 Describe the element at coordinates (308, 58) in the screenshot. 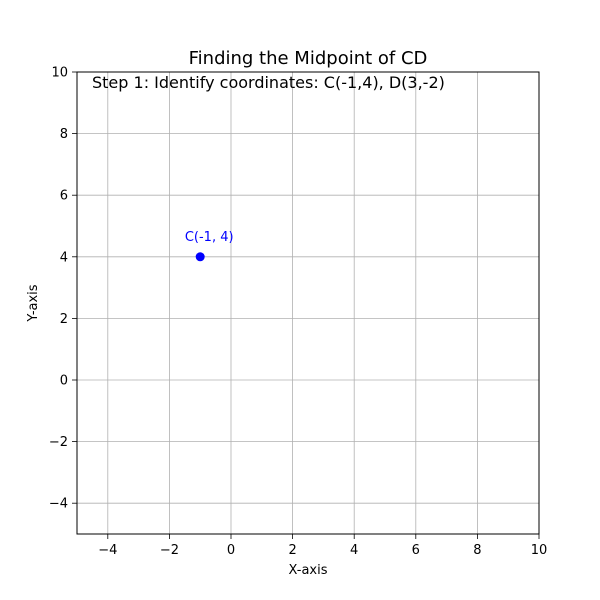

I see `chart-title: Finding the Midpoint of CD` at that location.